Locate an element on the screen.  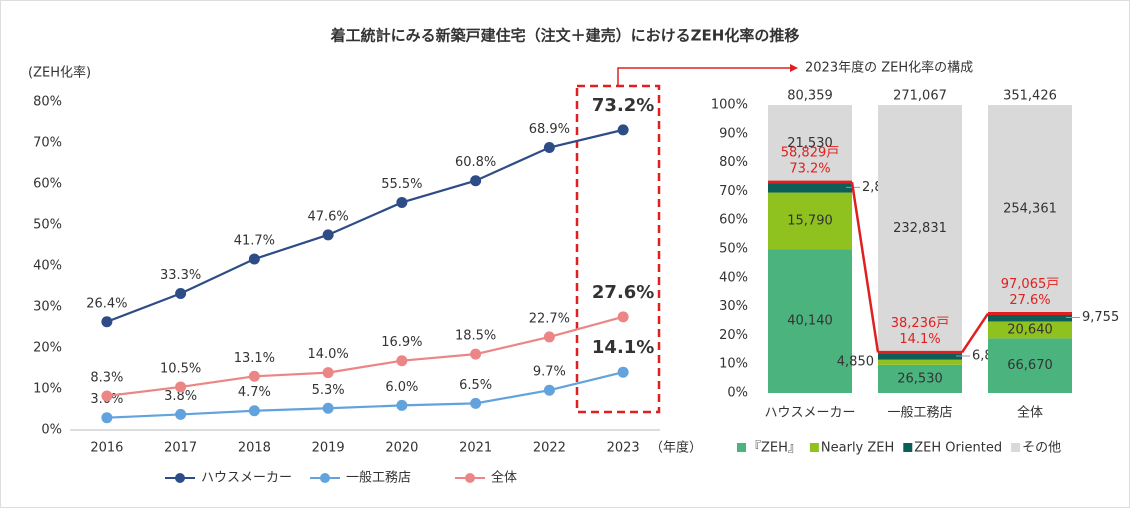
segment-label: 20,640 is located at coordinates (1030, 329).